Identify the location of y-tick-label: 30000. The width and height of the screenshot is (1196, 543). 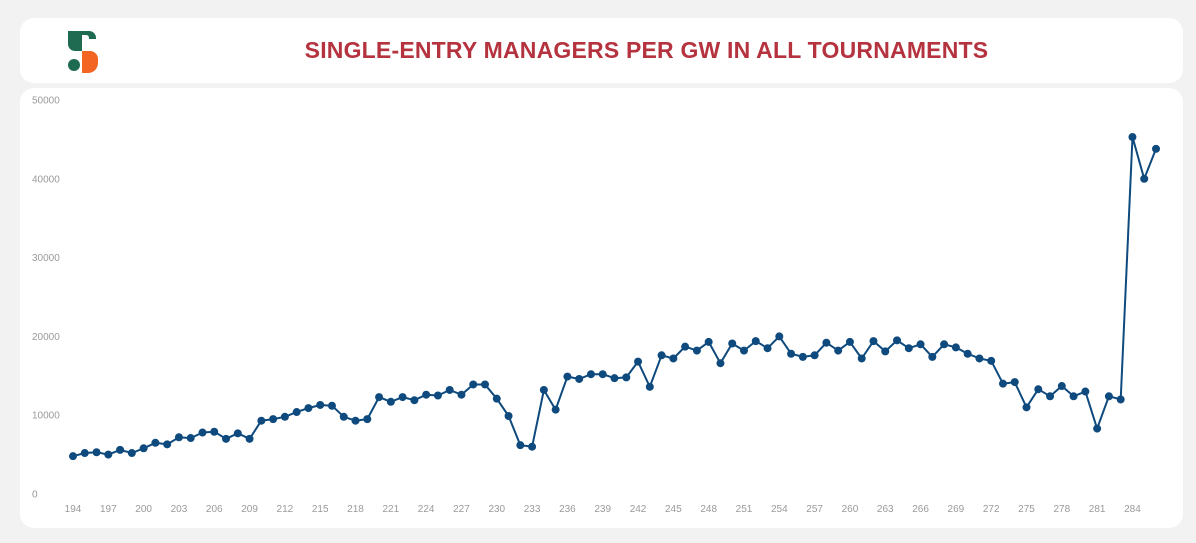
(46, 258).